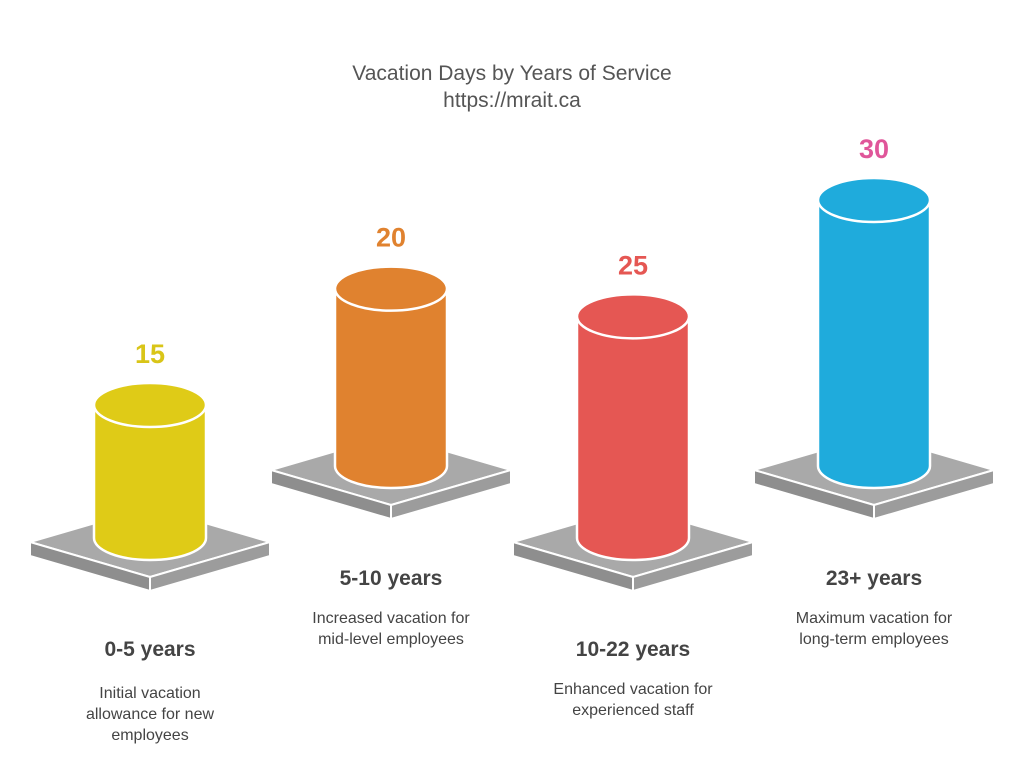 This screenshot has height=778, width=1024. Describe the element at coordinates (149, 649) in the screenshot. I see `category-label: 0-5 years` at that location.